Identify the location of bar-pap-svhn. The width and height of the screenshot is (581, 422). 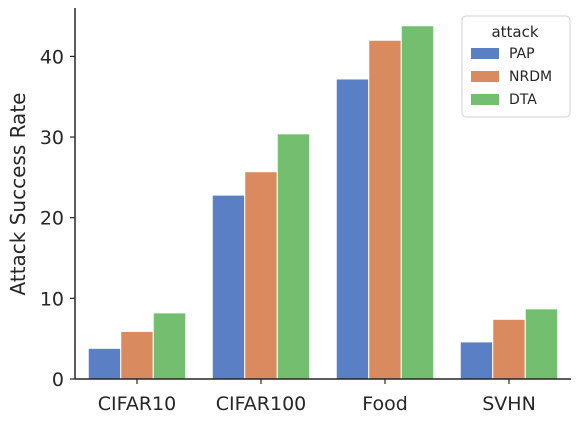
(476, 360).